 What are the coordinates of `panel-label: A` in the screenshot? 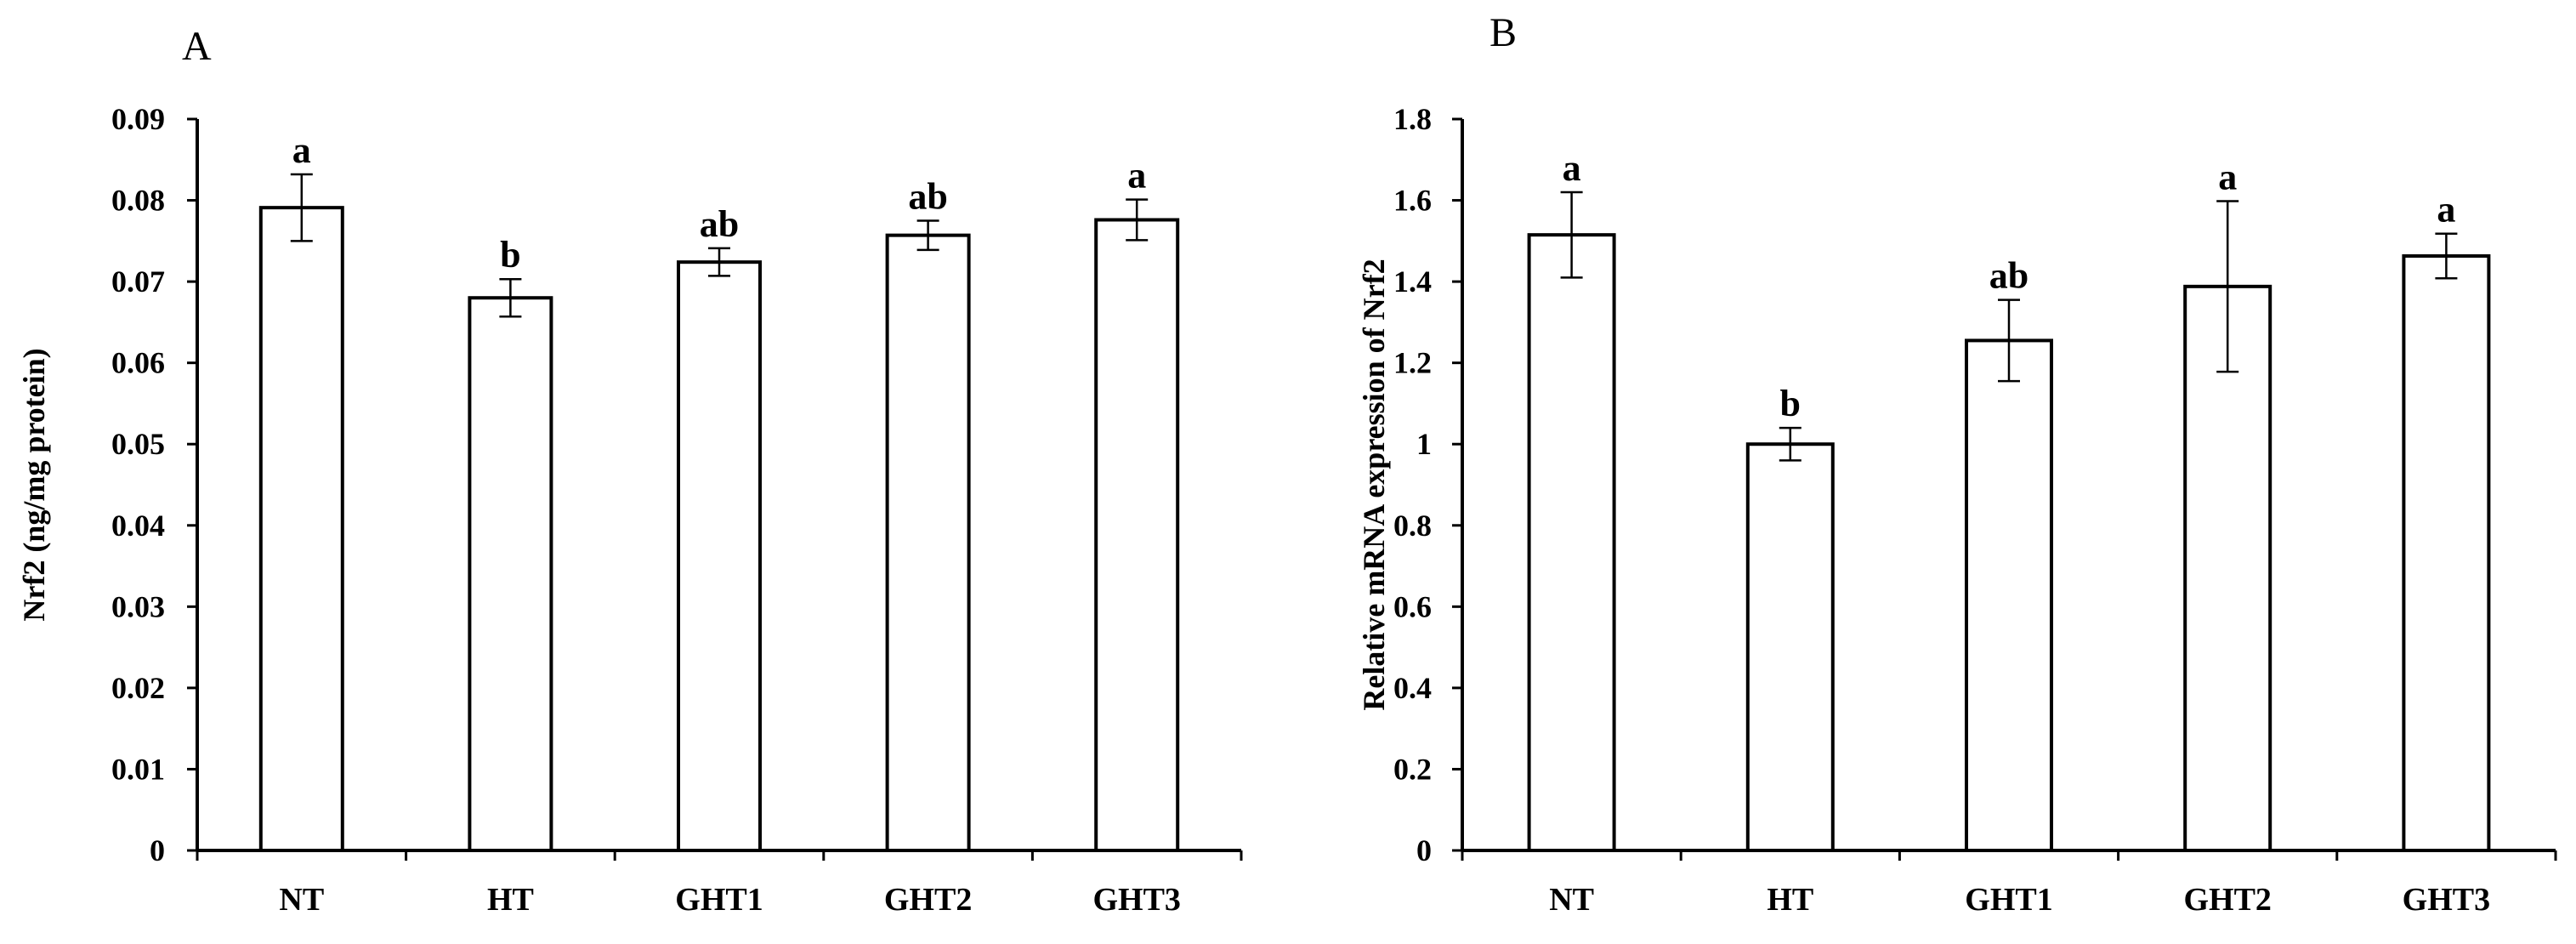 It's located at (197, 47).